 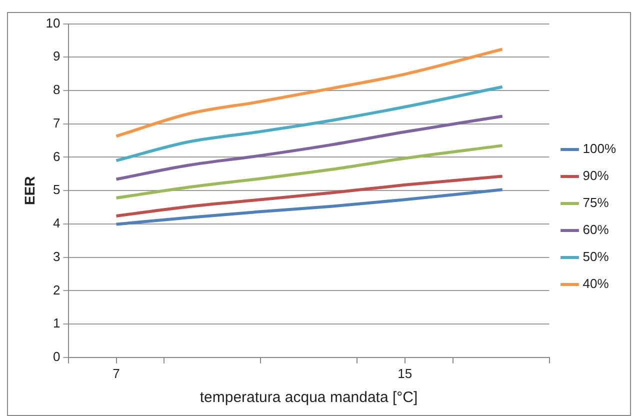 What do you see at coordinates (596, 202) in the screenshot?
I see `legend-label: 75%` at bounding box center [596, 202].